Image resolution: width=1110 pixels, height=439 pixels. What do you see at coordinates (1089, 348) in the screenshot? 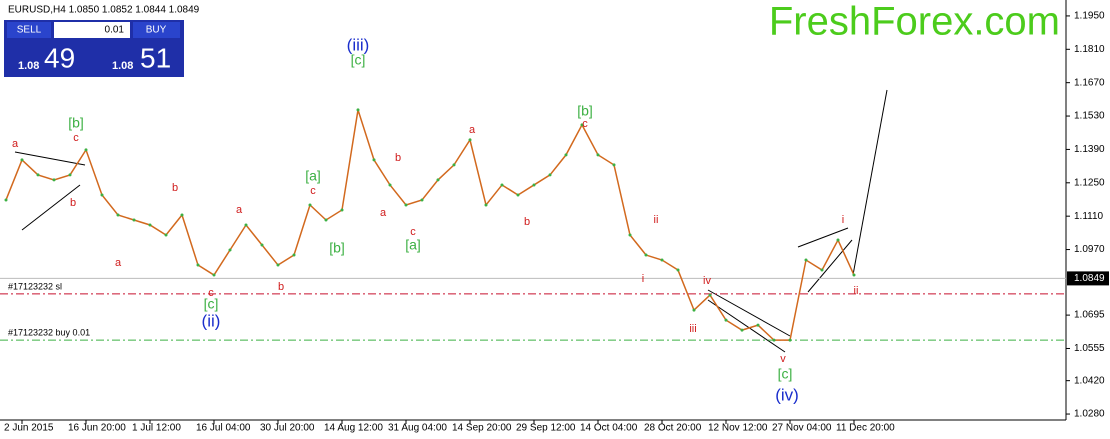
I see `y-tick-label: 1.0555` at bounding box center [1089, 348].